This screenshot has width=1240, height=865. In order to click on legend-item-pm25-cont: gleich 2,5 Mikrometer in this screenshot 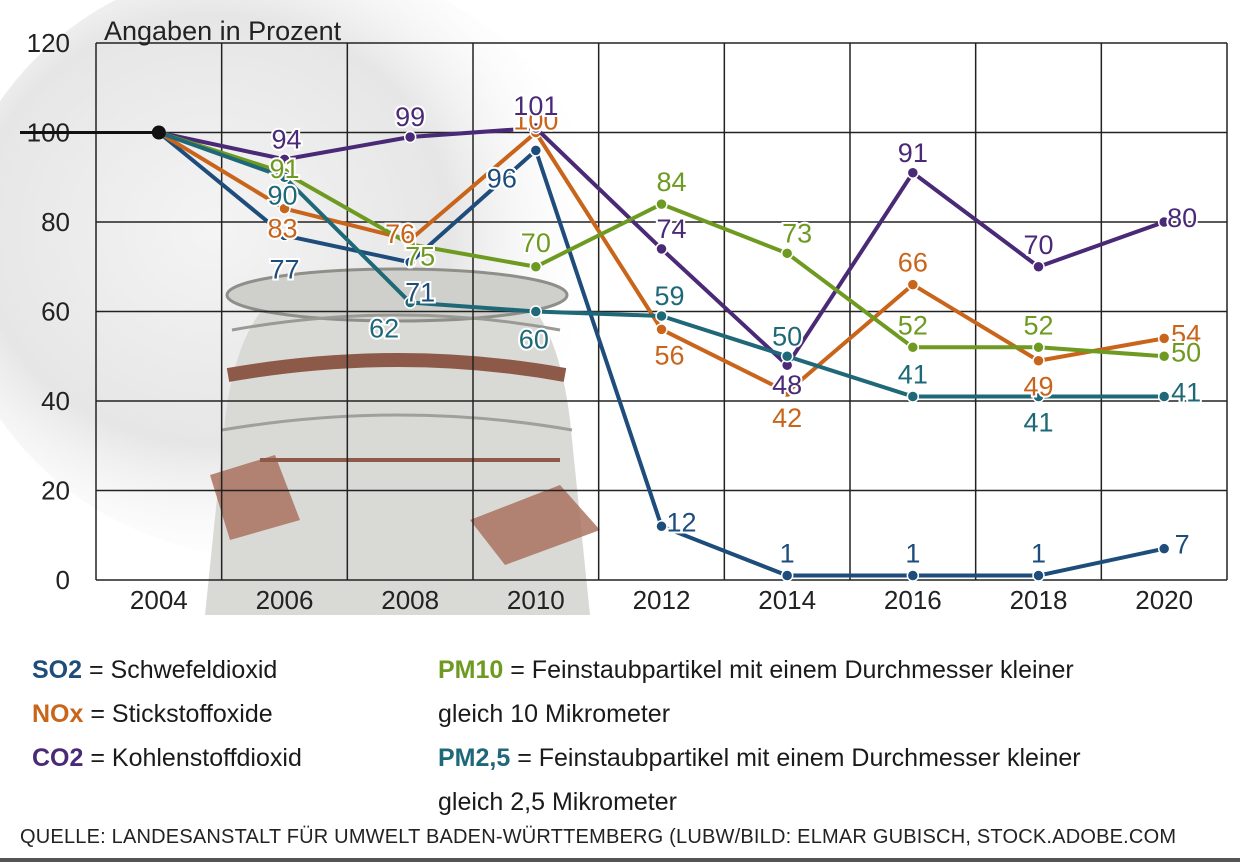, I will do `click(557, 802)`.